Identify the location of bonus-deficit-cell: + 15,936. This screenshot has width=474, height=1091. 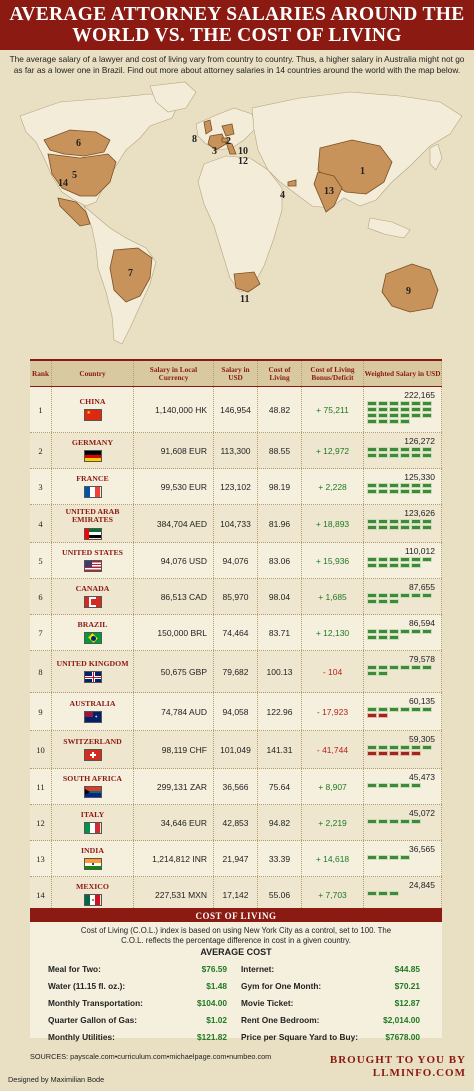
(333, 560).